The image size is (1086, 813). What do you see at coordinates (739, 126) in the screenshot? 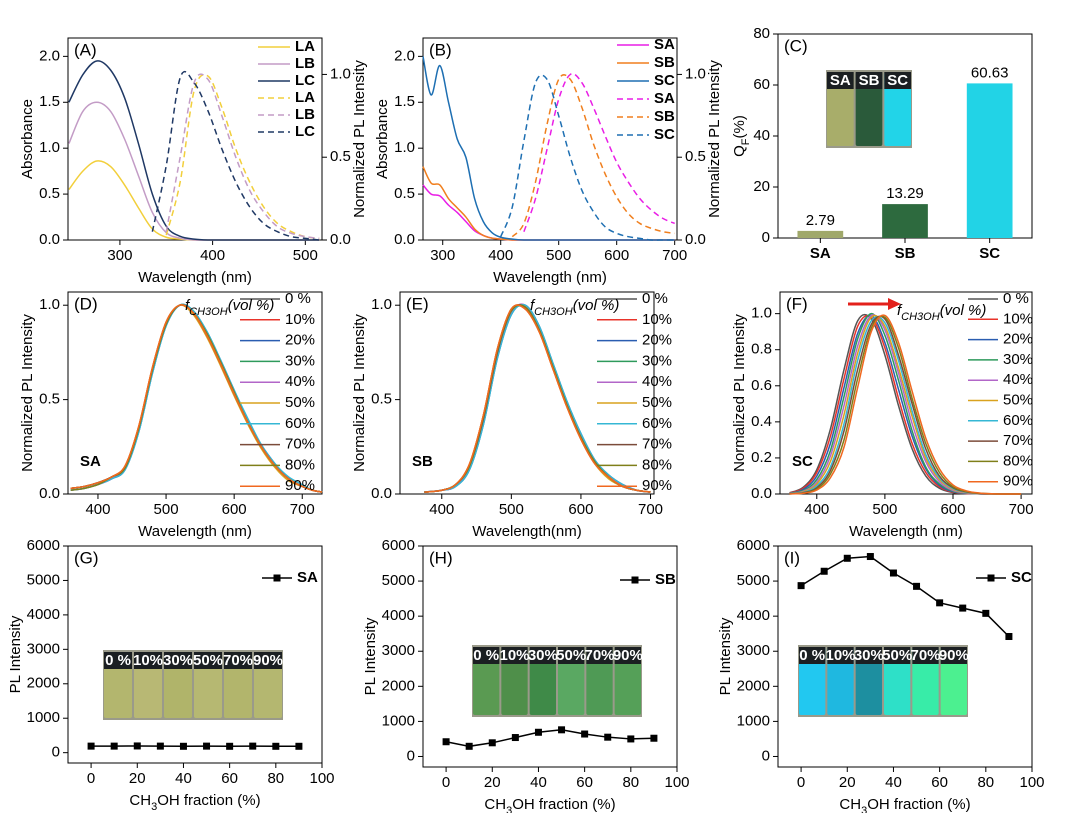
I see `y-axis-label-part: (%)` at bounding box center [739, 126].